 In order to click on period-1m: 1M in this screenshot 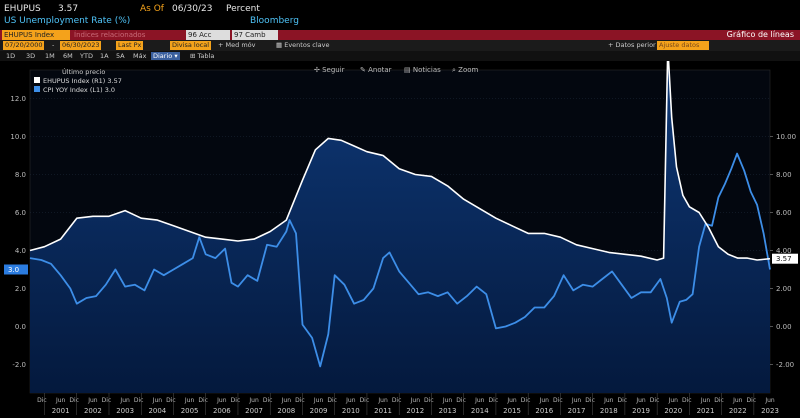, I will do `click(50, 56)`.